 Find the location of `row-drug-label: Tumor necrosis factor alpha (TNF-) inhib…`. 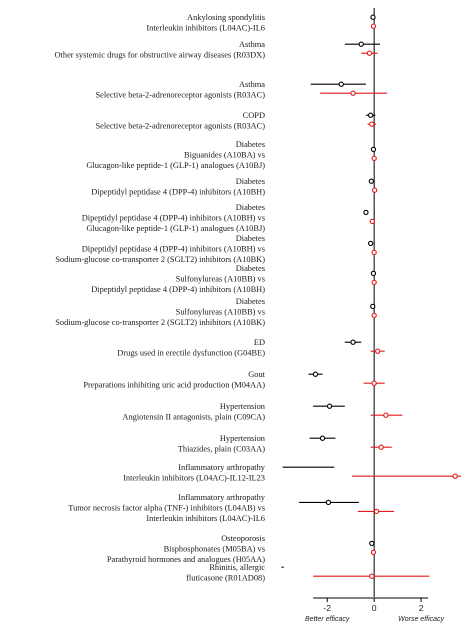

row-drug-label: Tumor necrosis factor alpha (TNF-) inhib… is located at coordinates (166, 507).